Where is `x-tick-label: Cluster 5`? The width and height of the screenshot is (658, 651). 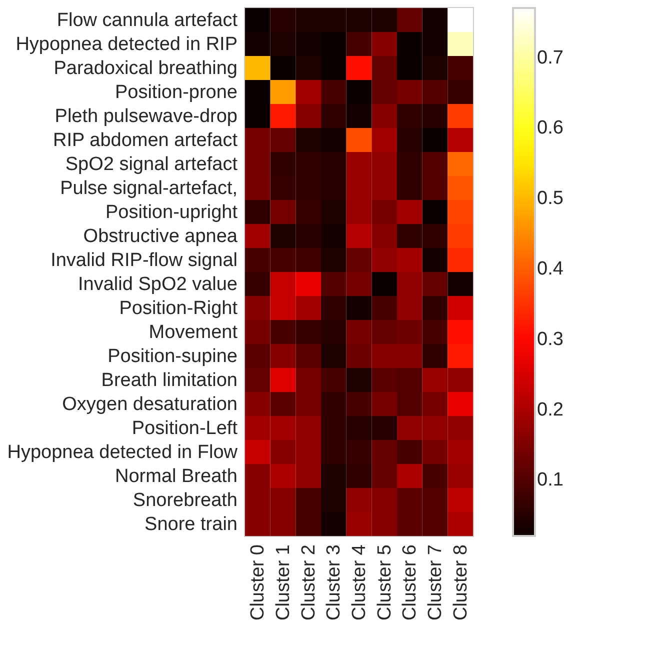
x-tick-label: Cluster 5 is located at coordinates (385, 582).